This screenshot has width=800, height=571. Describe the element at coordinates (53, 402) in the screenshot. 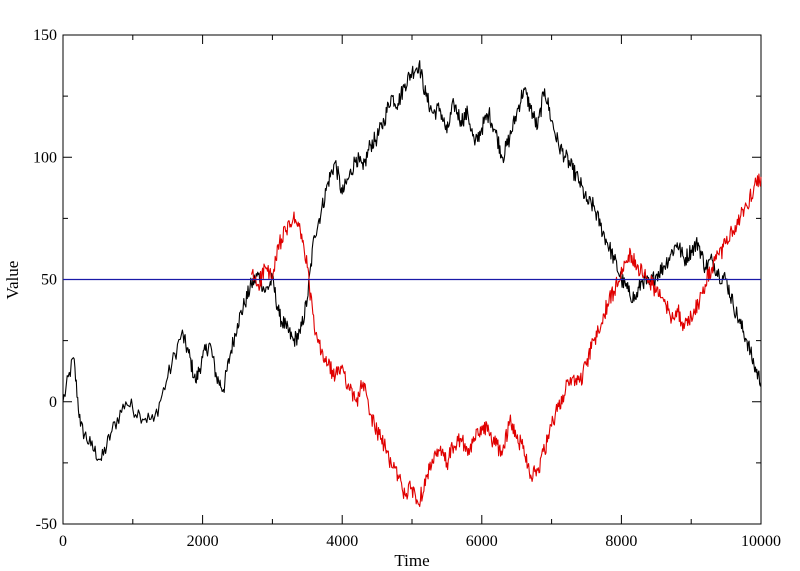

I see `y-tick-label: 0` at that location.